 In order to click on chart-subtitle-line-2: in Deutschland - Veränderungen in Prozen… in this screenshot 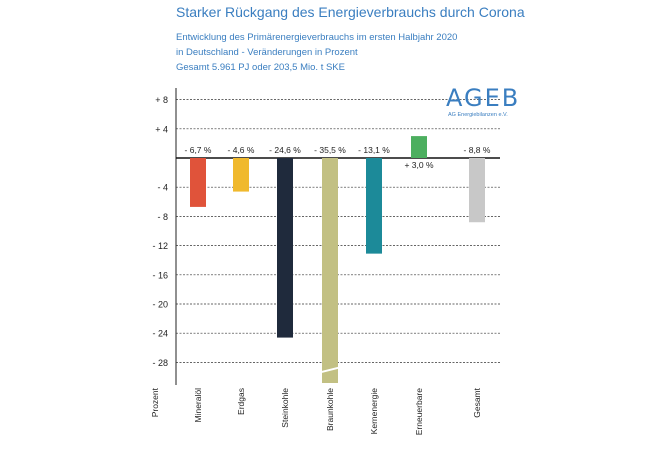, I will do `click(267, 52)`.